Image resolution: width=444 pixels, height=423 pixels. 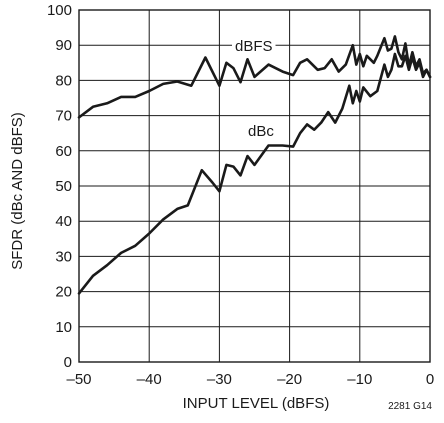 What do you see at coordinates (59, 10) in the screenshot?
I see `y-tick-label: 100` at bounding box center [59, 10].